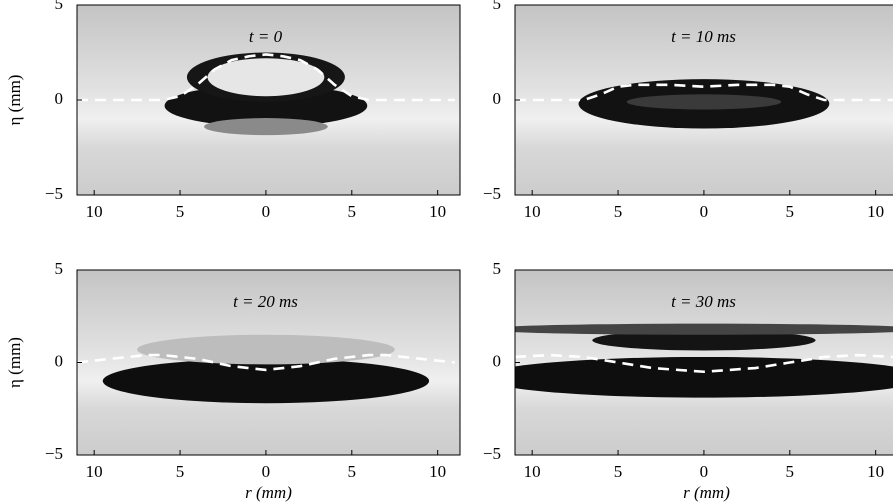 Image resolution: width=893 pixels, height=504 pixels. I want to click on panel-title: t = 30 ms, so click(703, 301).